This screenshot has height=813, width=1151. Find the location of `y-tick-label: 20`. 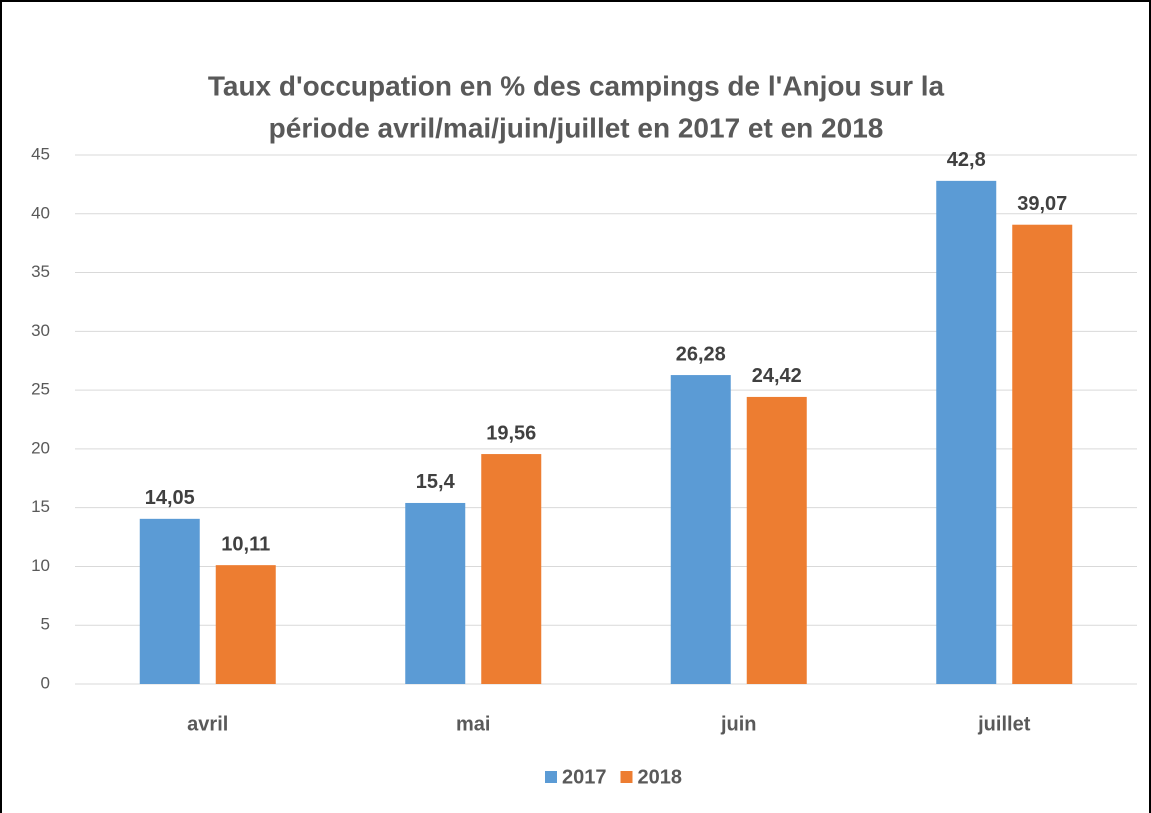

y-tick-label: 20 is located at coordinates (40, 447).